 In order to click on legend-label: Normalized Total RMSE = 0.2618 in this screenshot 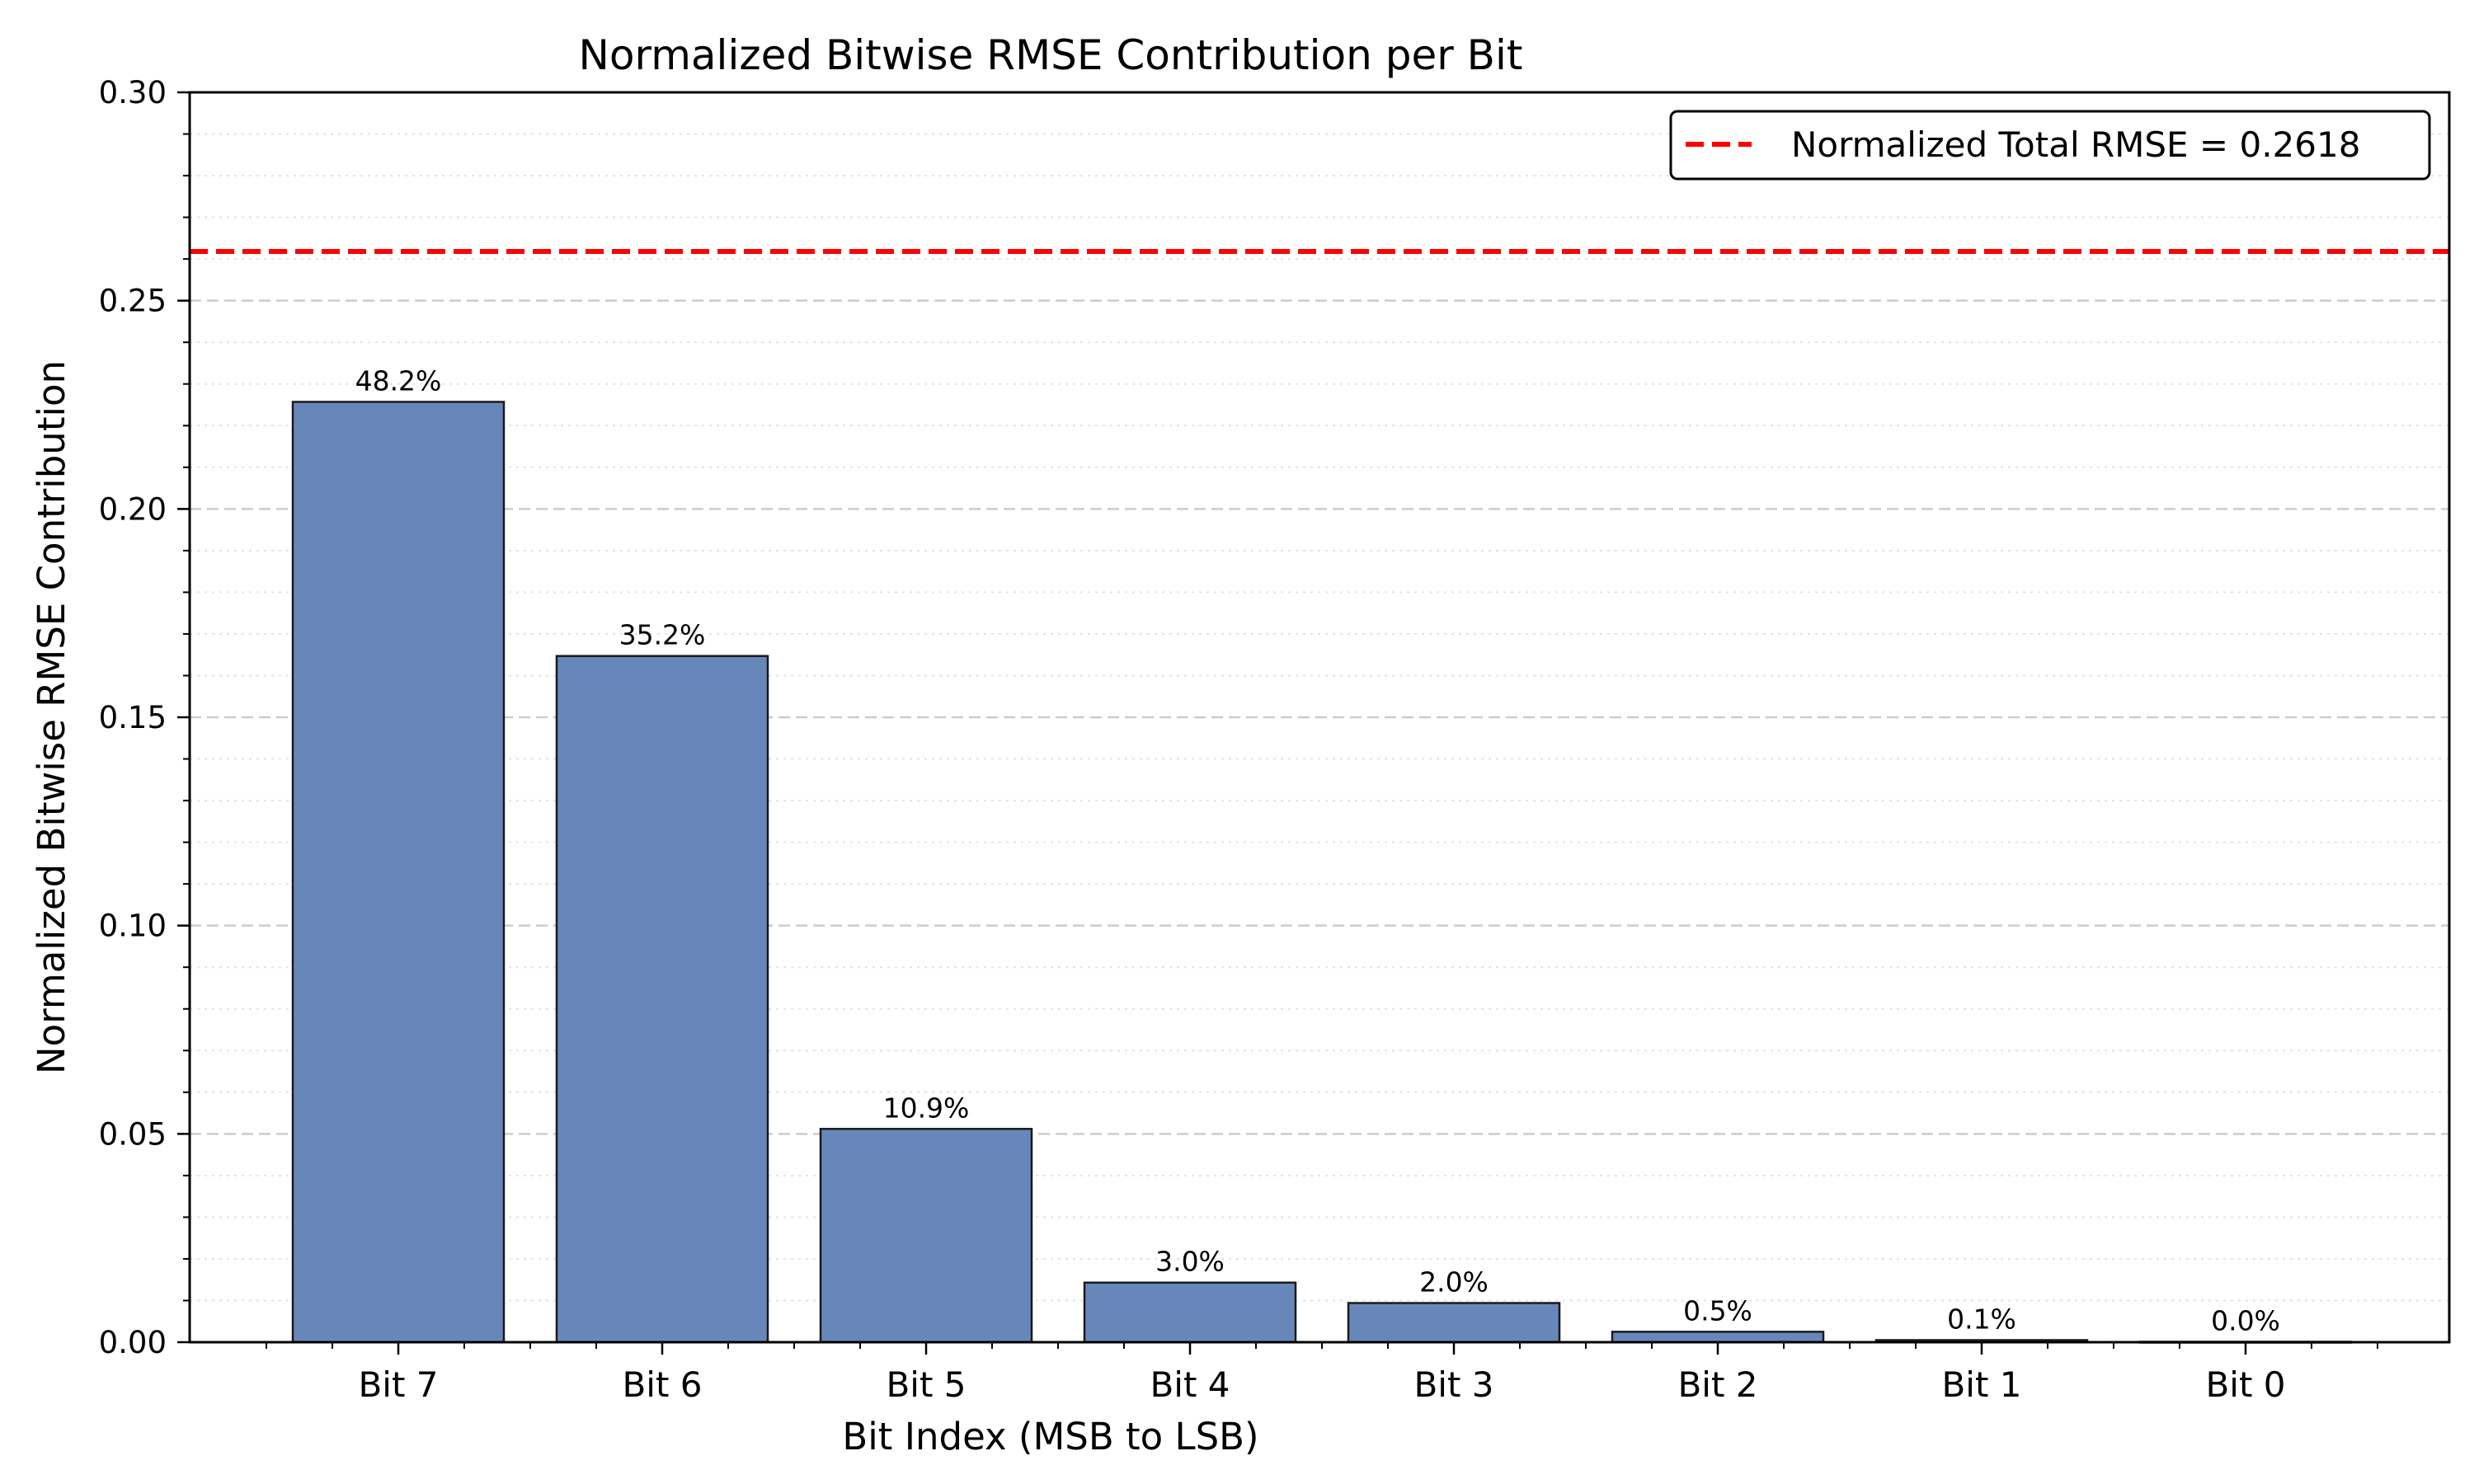, I will do `click(2075, 144)`.